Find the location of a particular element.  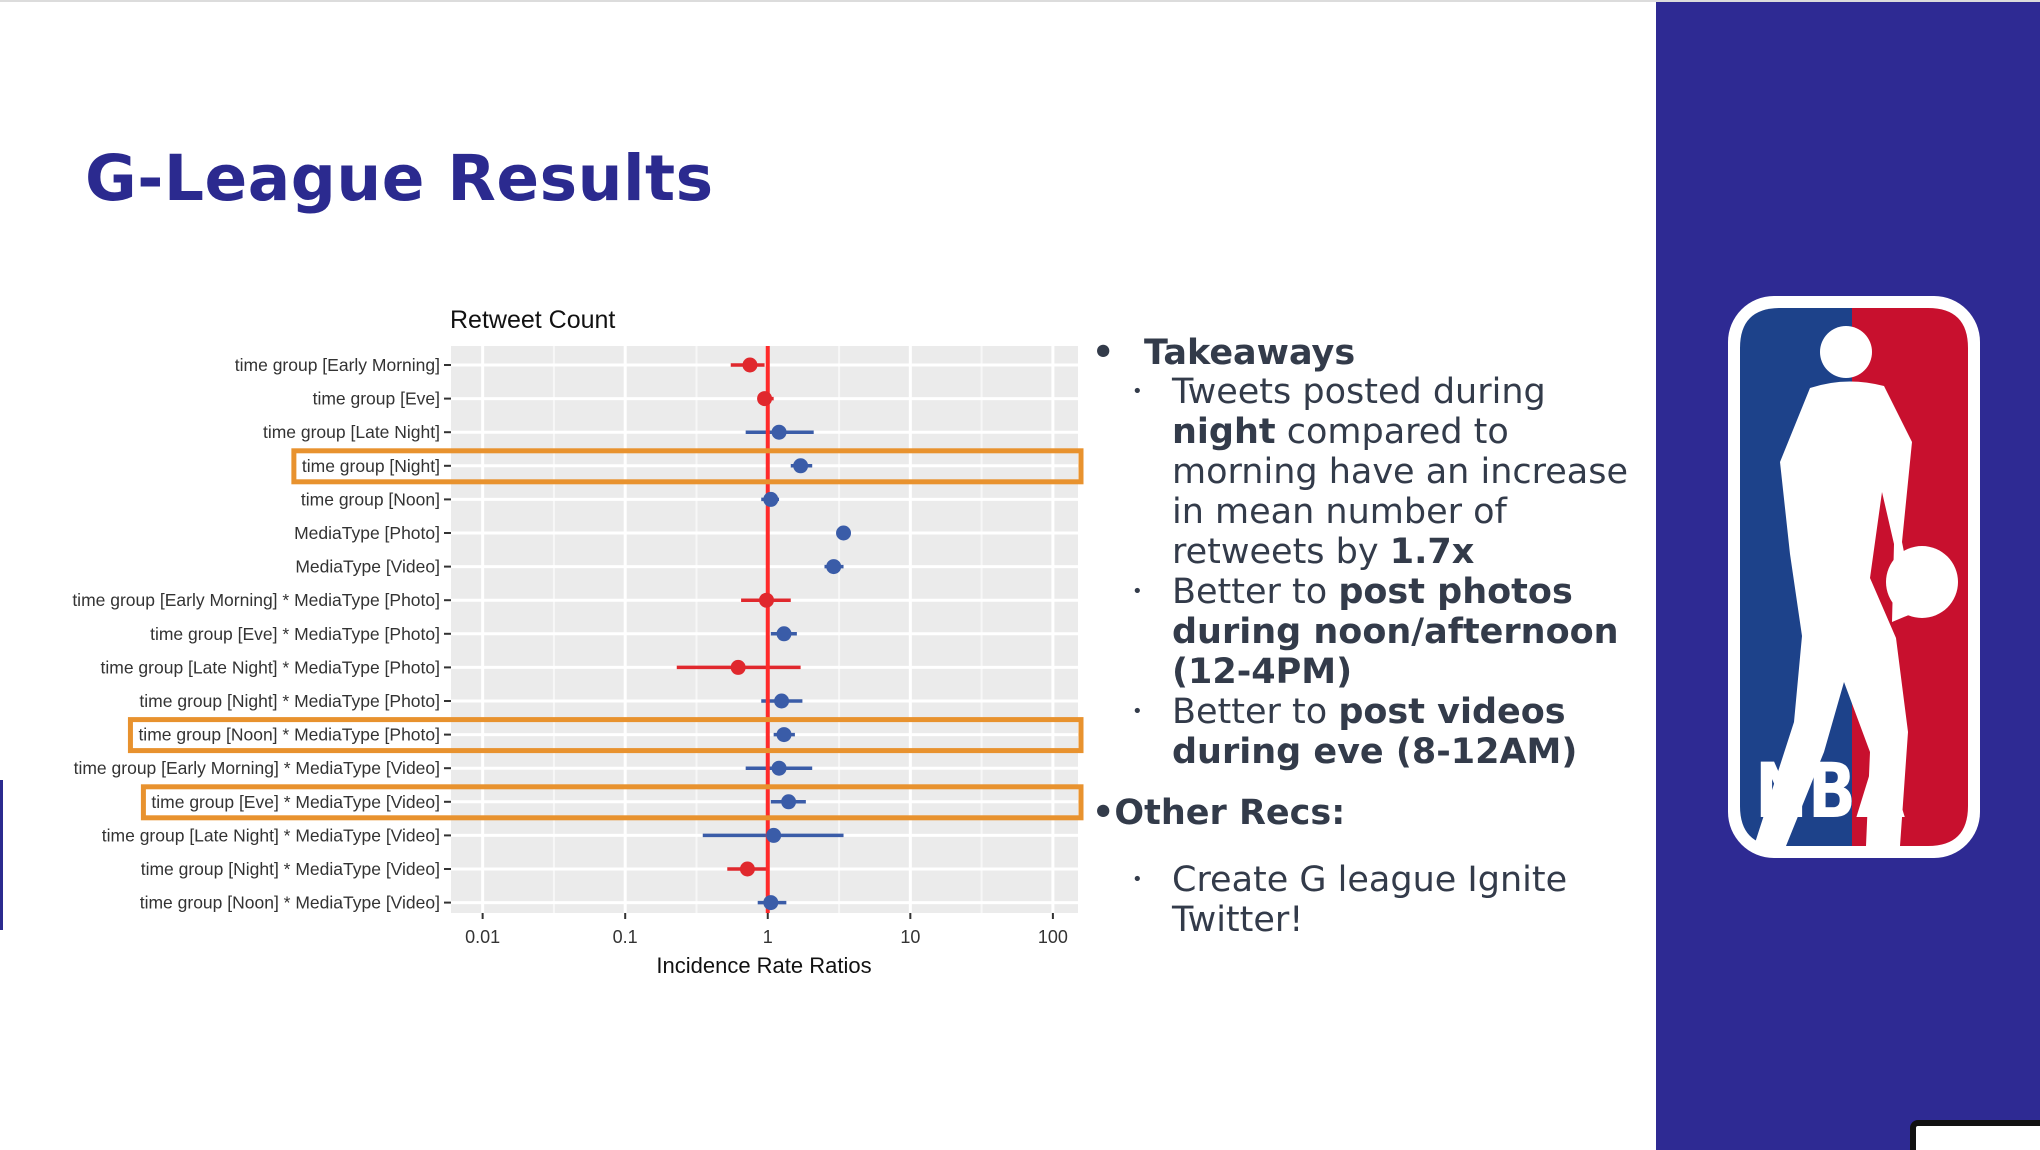

corner-frame-mark is located at coordinates (1975, 1135).